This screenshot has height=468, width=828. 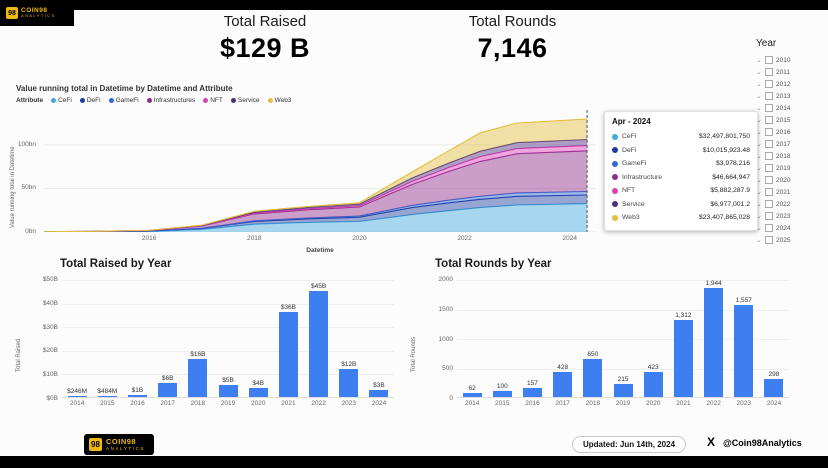 What do you see at coordinates (681, 151) in the screenshot?
I see `tooltip-row: DeFi $10,015,923.48` at bounding box center [681, 151].